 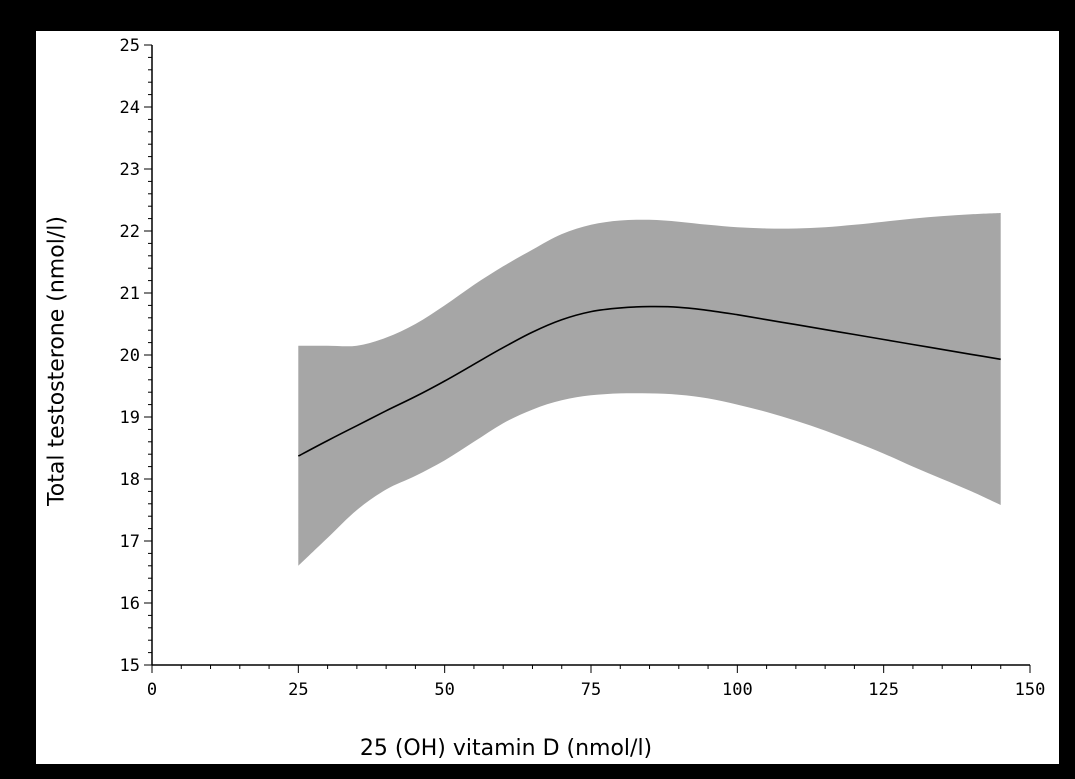 I want to click on x-tick-label: 125, so click(x=883, y=690).